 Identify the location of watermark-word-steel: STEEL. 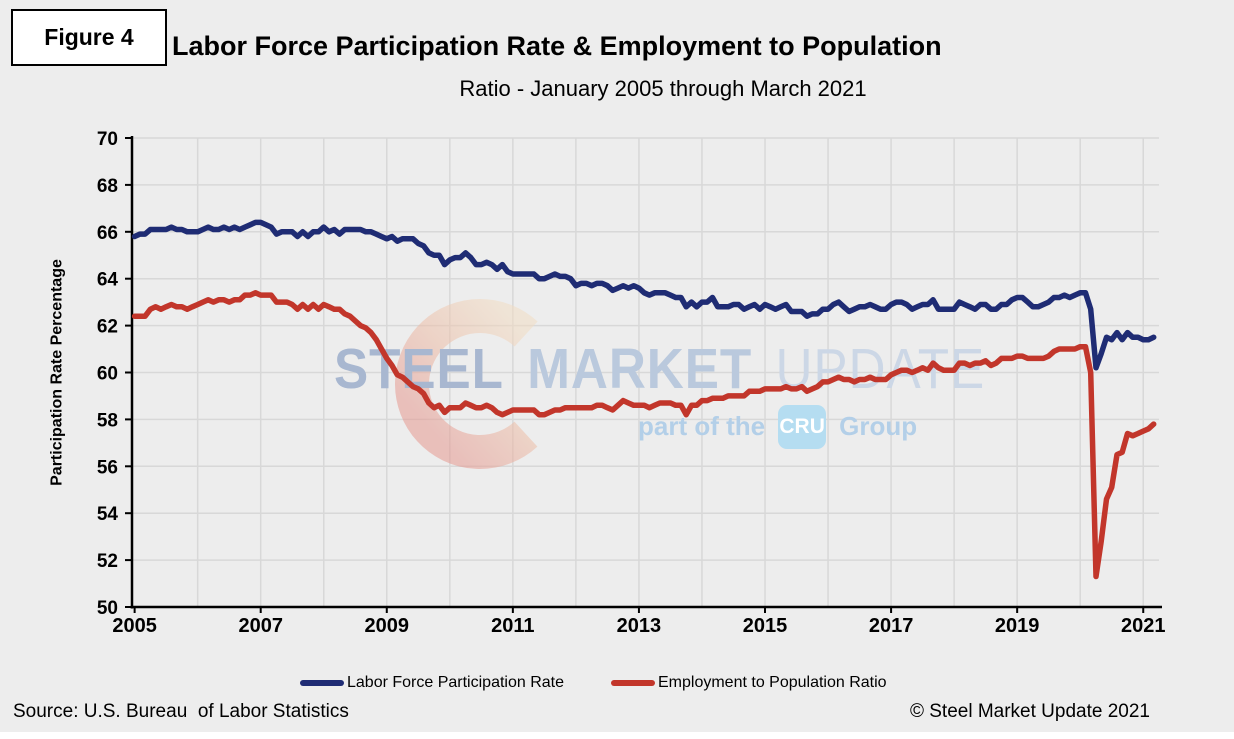
(419, 369).